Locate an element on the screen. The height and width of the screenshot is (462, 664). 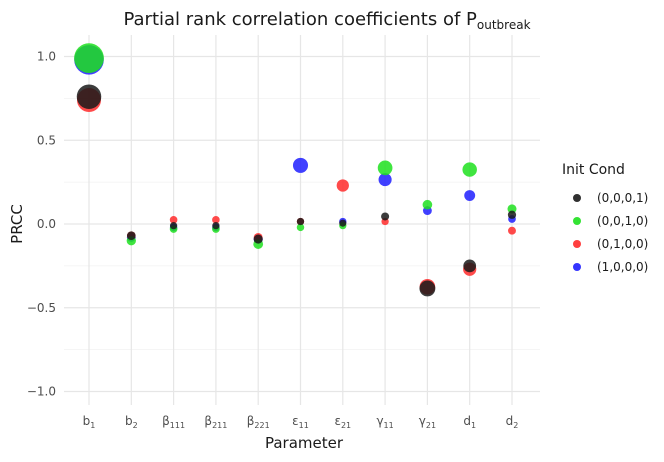
y-tick-label: 0.0 is located at coordinates (46, 224).